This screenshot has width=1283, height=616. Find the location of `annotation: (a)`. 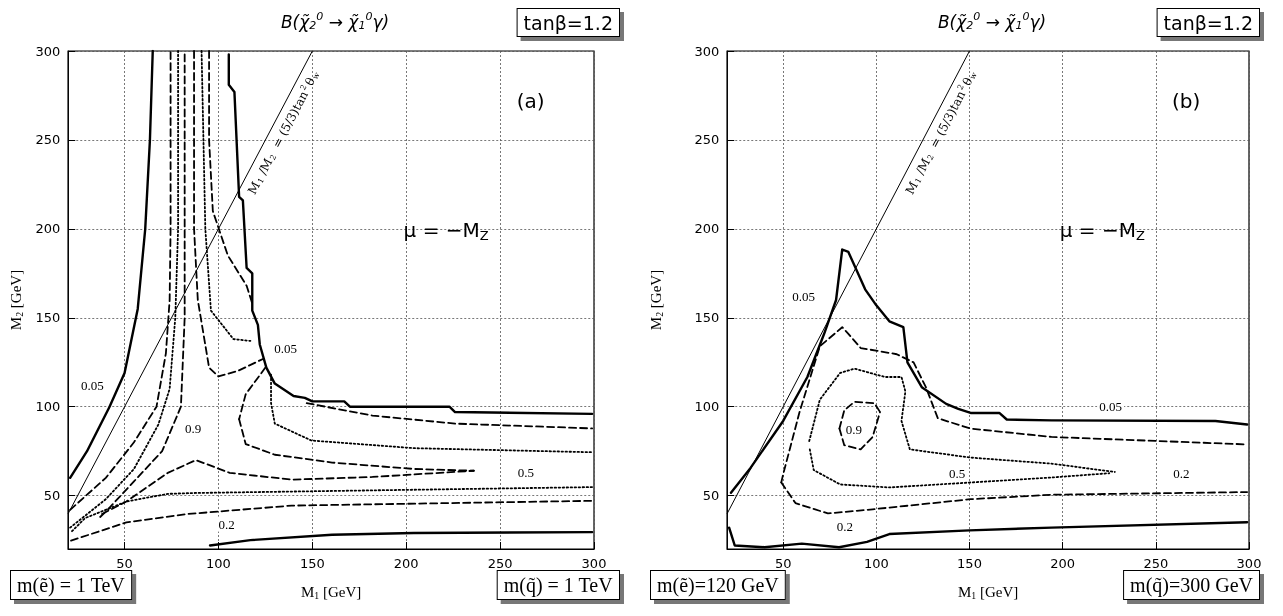

annotation: (a) is located at coordinates (530, 100).